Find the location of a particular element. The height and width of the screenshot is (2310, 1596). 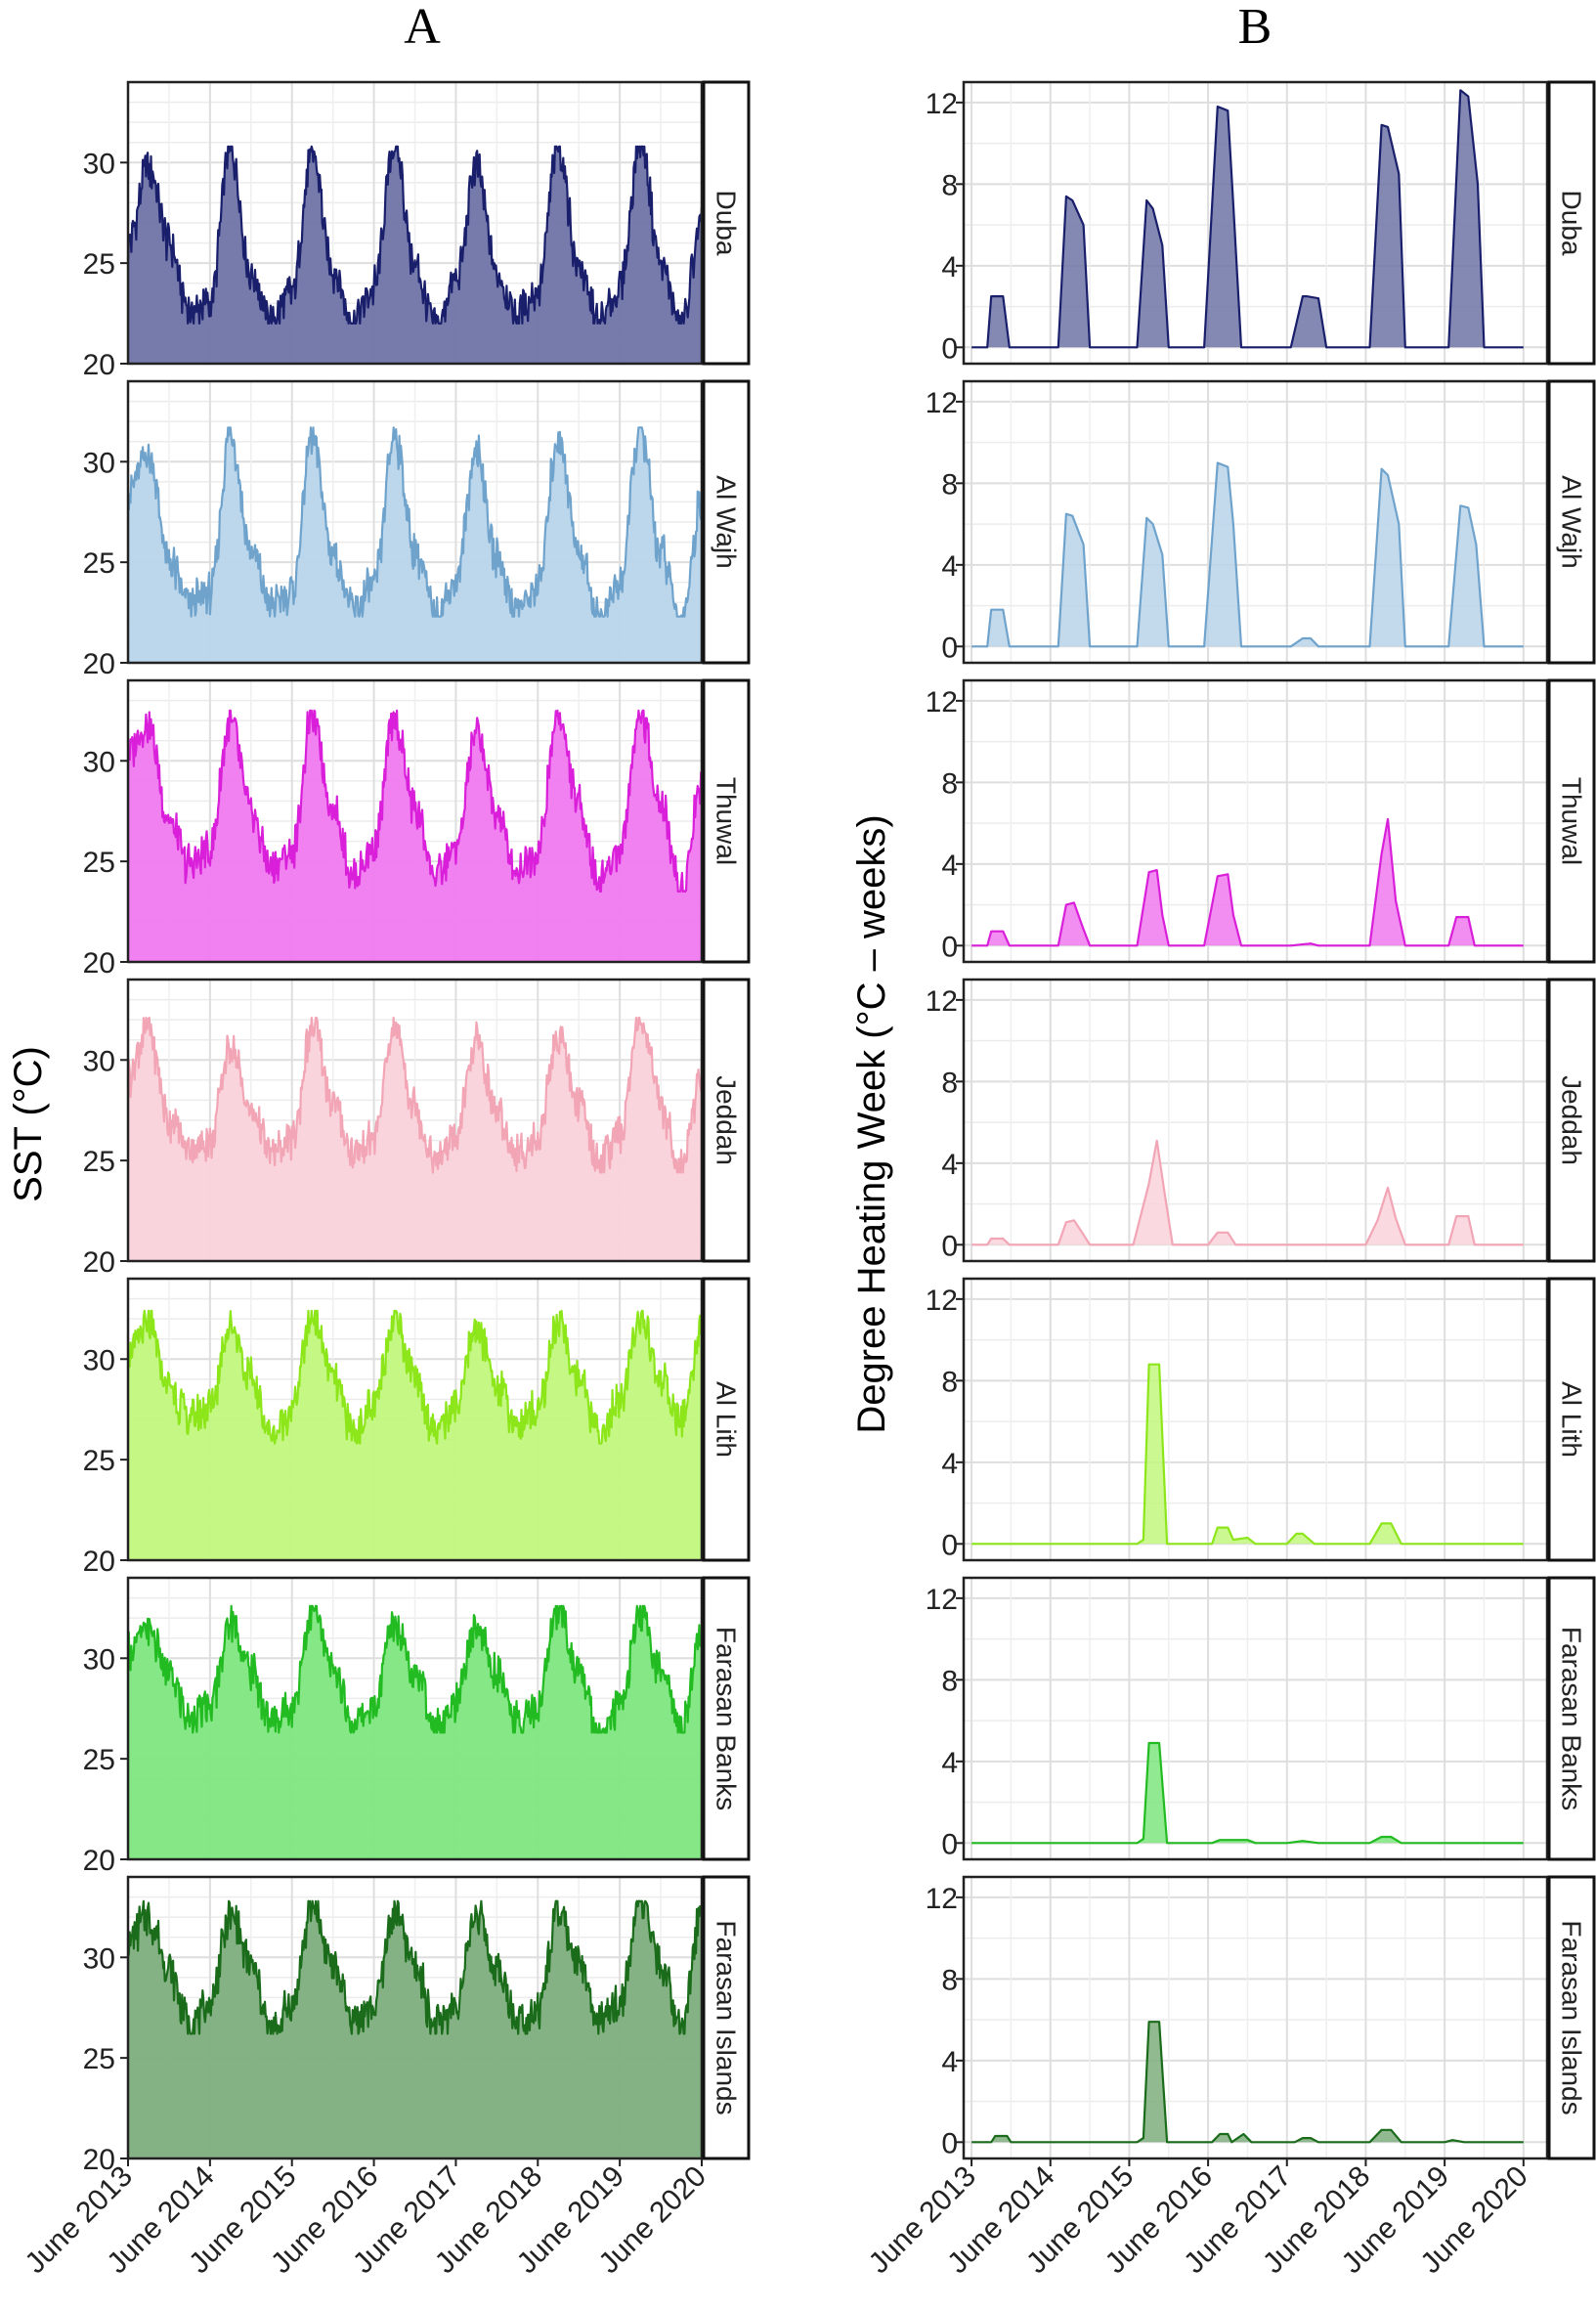

series-line-farasan-islands is located at coordinates (415, 1967).